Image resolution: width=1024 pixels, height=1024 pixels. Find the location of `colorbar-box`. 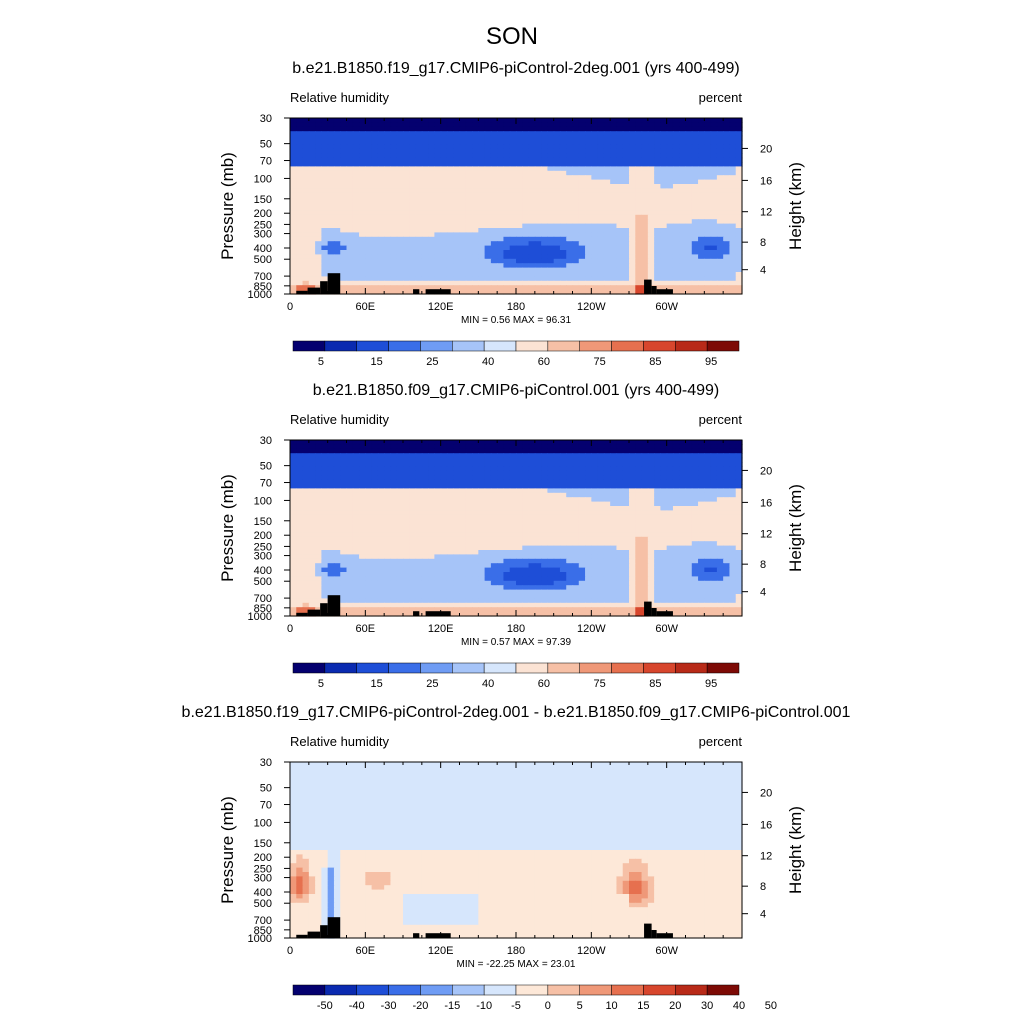

colorbar-box is located at coordinates (563, 346).